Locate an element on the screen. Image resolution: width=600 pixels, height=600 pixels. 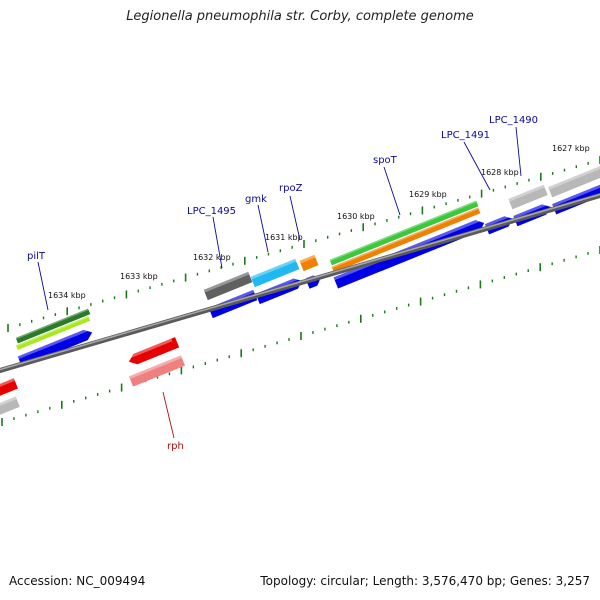
spoT-feature-orange-sheen is located at coordinates (405, 238).